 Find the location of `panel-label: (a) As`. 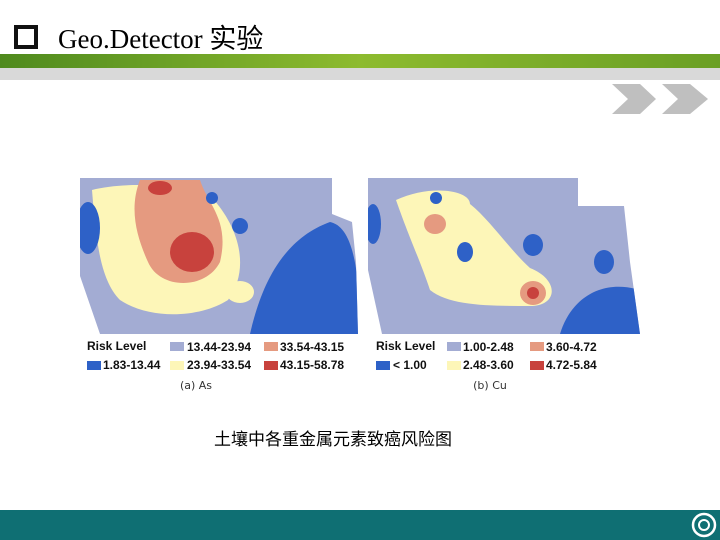

panel-label: (a) As is located at coordinates (196, 385).